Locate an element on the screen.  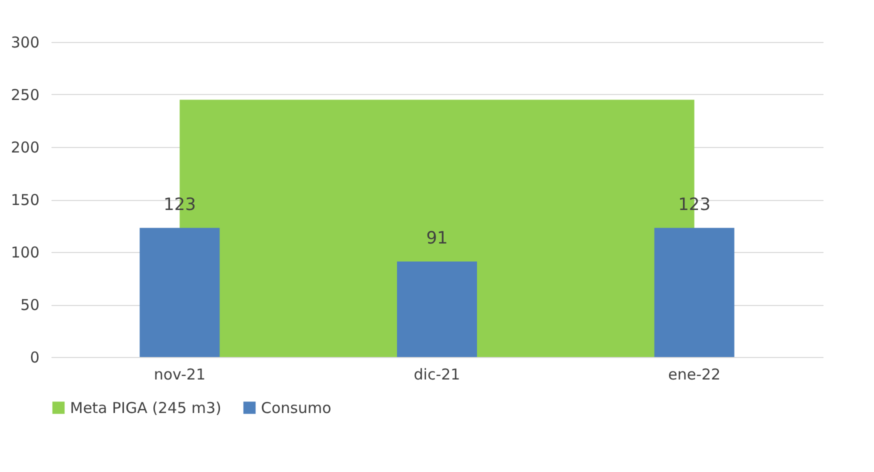
y-tick-label: 100 is located at coordinates (25, 253).